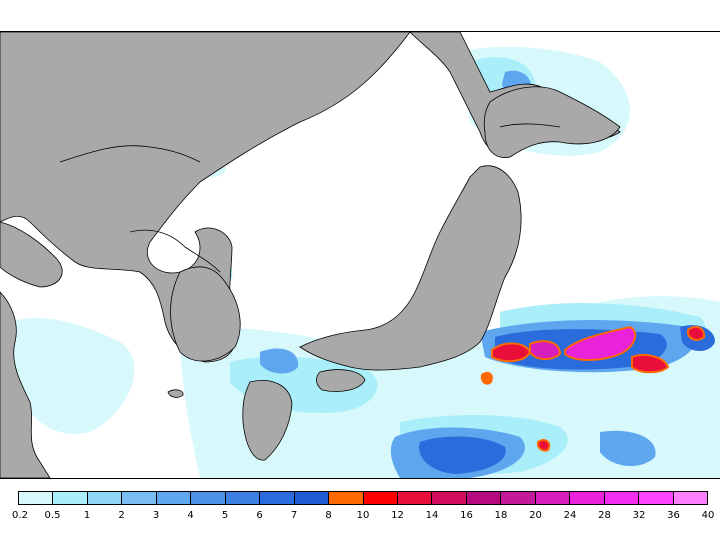 The image size is (720, 540). I want to click on legend-color-bar, so click(363, 498).